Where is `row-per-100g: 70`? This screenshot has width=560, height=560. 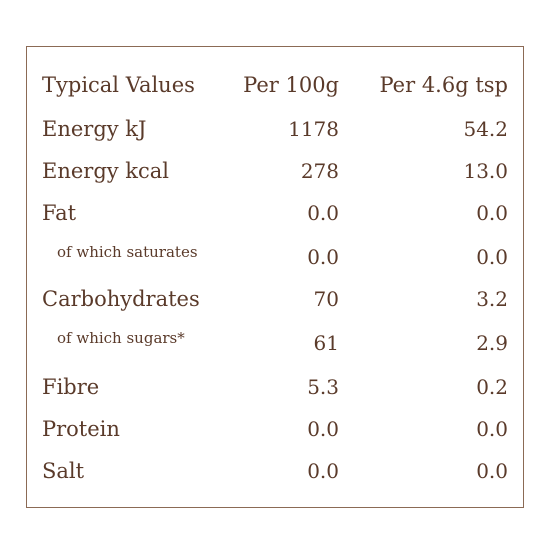 row-per-100g: 70 is located at coordinates (326, 299).